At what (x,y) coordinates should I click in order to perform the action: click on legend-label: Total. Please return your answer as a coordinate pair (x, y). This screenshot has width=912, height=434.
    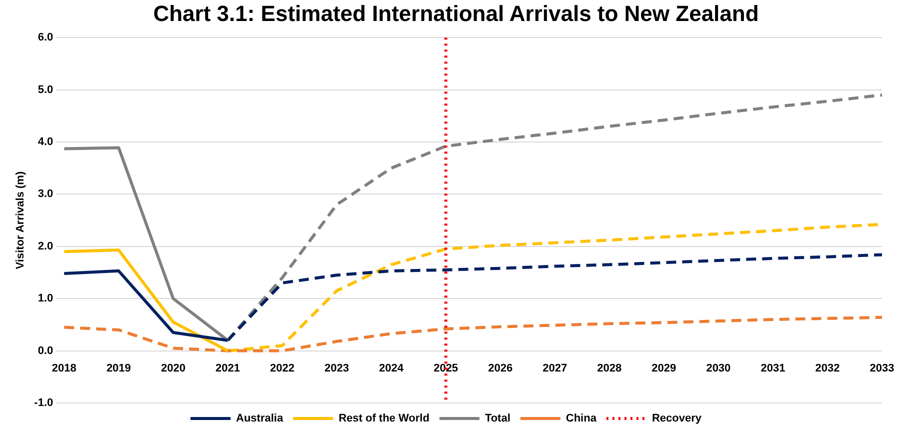
    Looking at the image, I should click on (497, 418).